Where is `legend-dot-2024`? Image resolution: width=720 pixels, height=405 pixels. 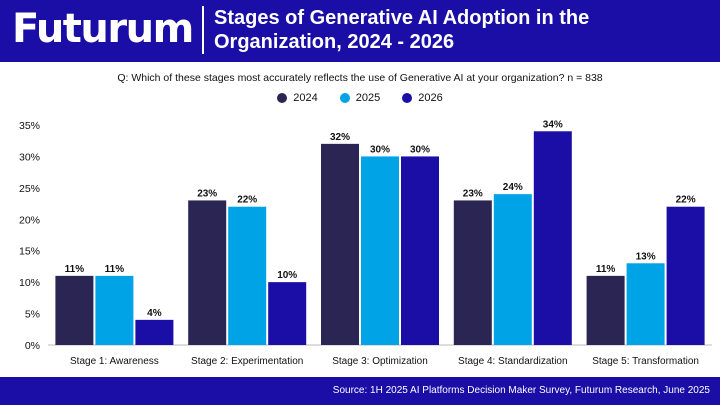 legend-dot-2024 is located at coordinates (282, 98).